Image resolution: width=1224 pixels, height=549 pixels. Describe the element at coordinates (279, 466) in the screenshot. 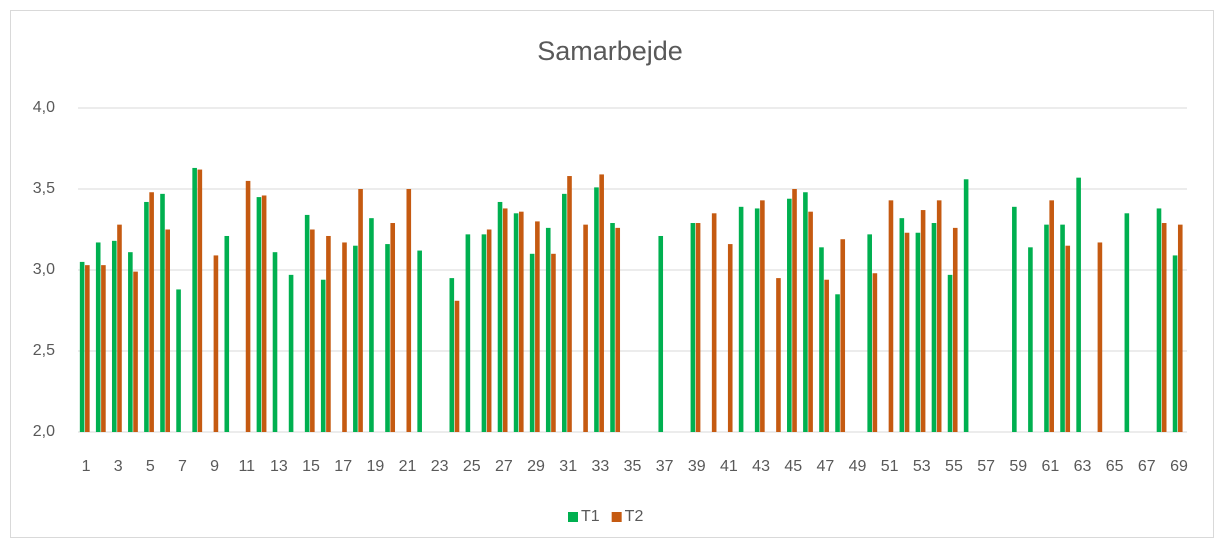

I see `x-tick-label: 13` at that location.